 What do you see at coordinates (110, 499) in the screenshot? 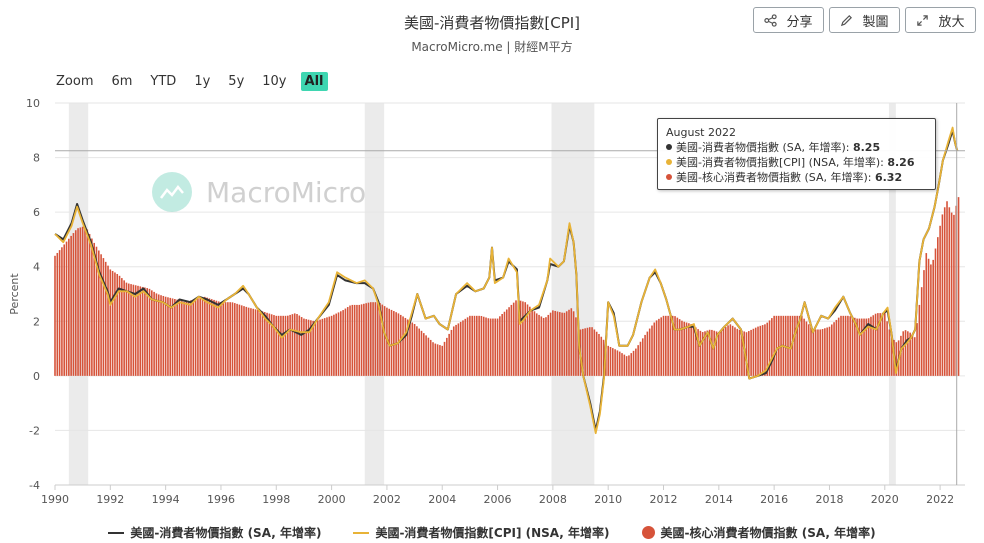
I see `x-tick-label: 1992` at bounding box center [110, 499].